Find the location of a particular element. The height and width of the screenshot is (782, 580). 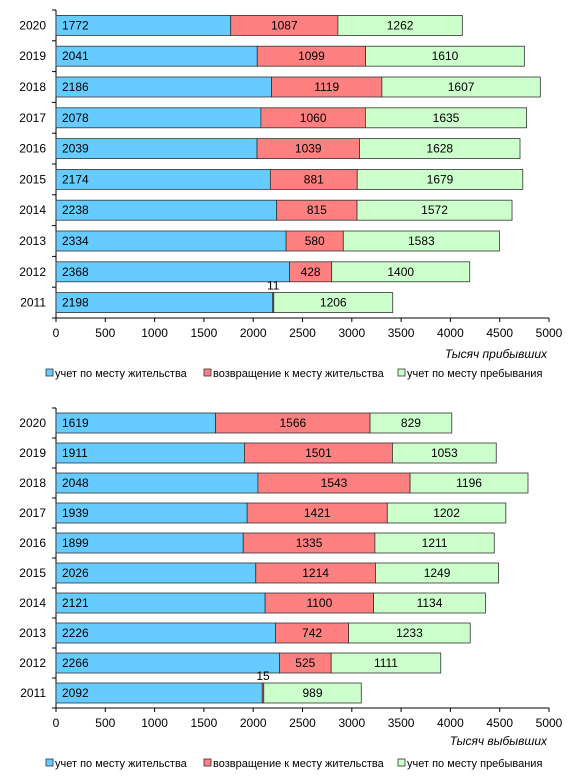

data-label: 1607 is located at coordinates (461, 87).